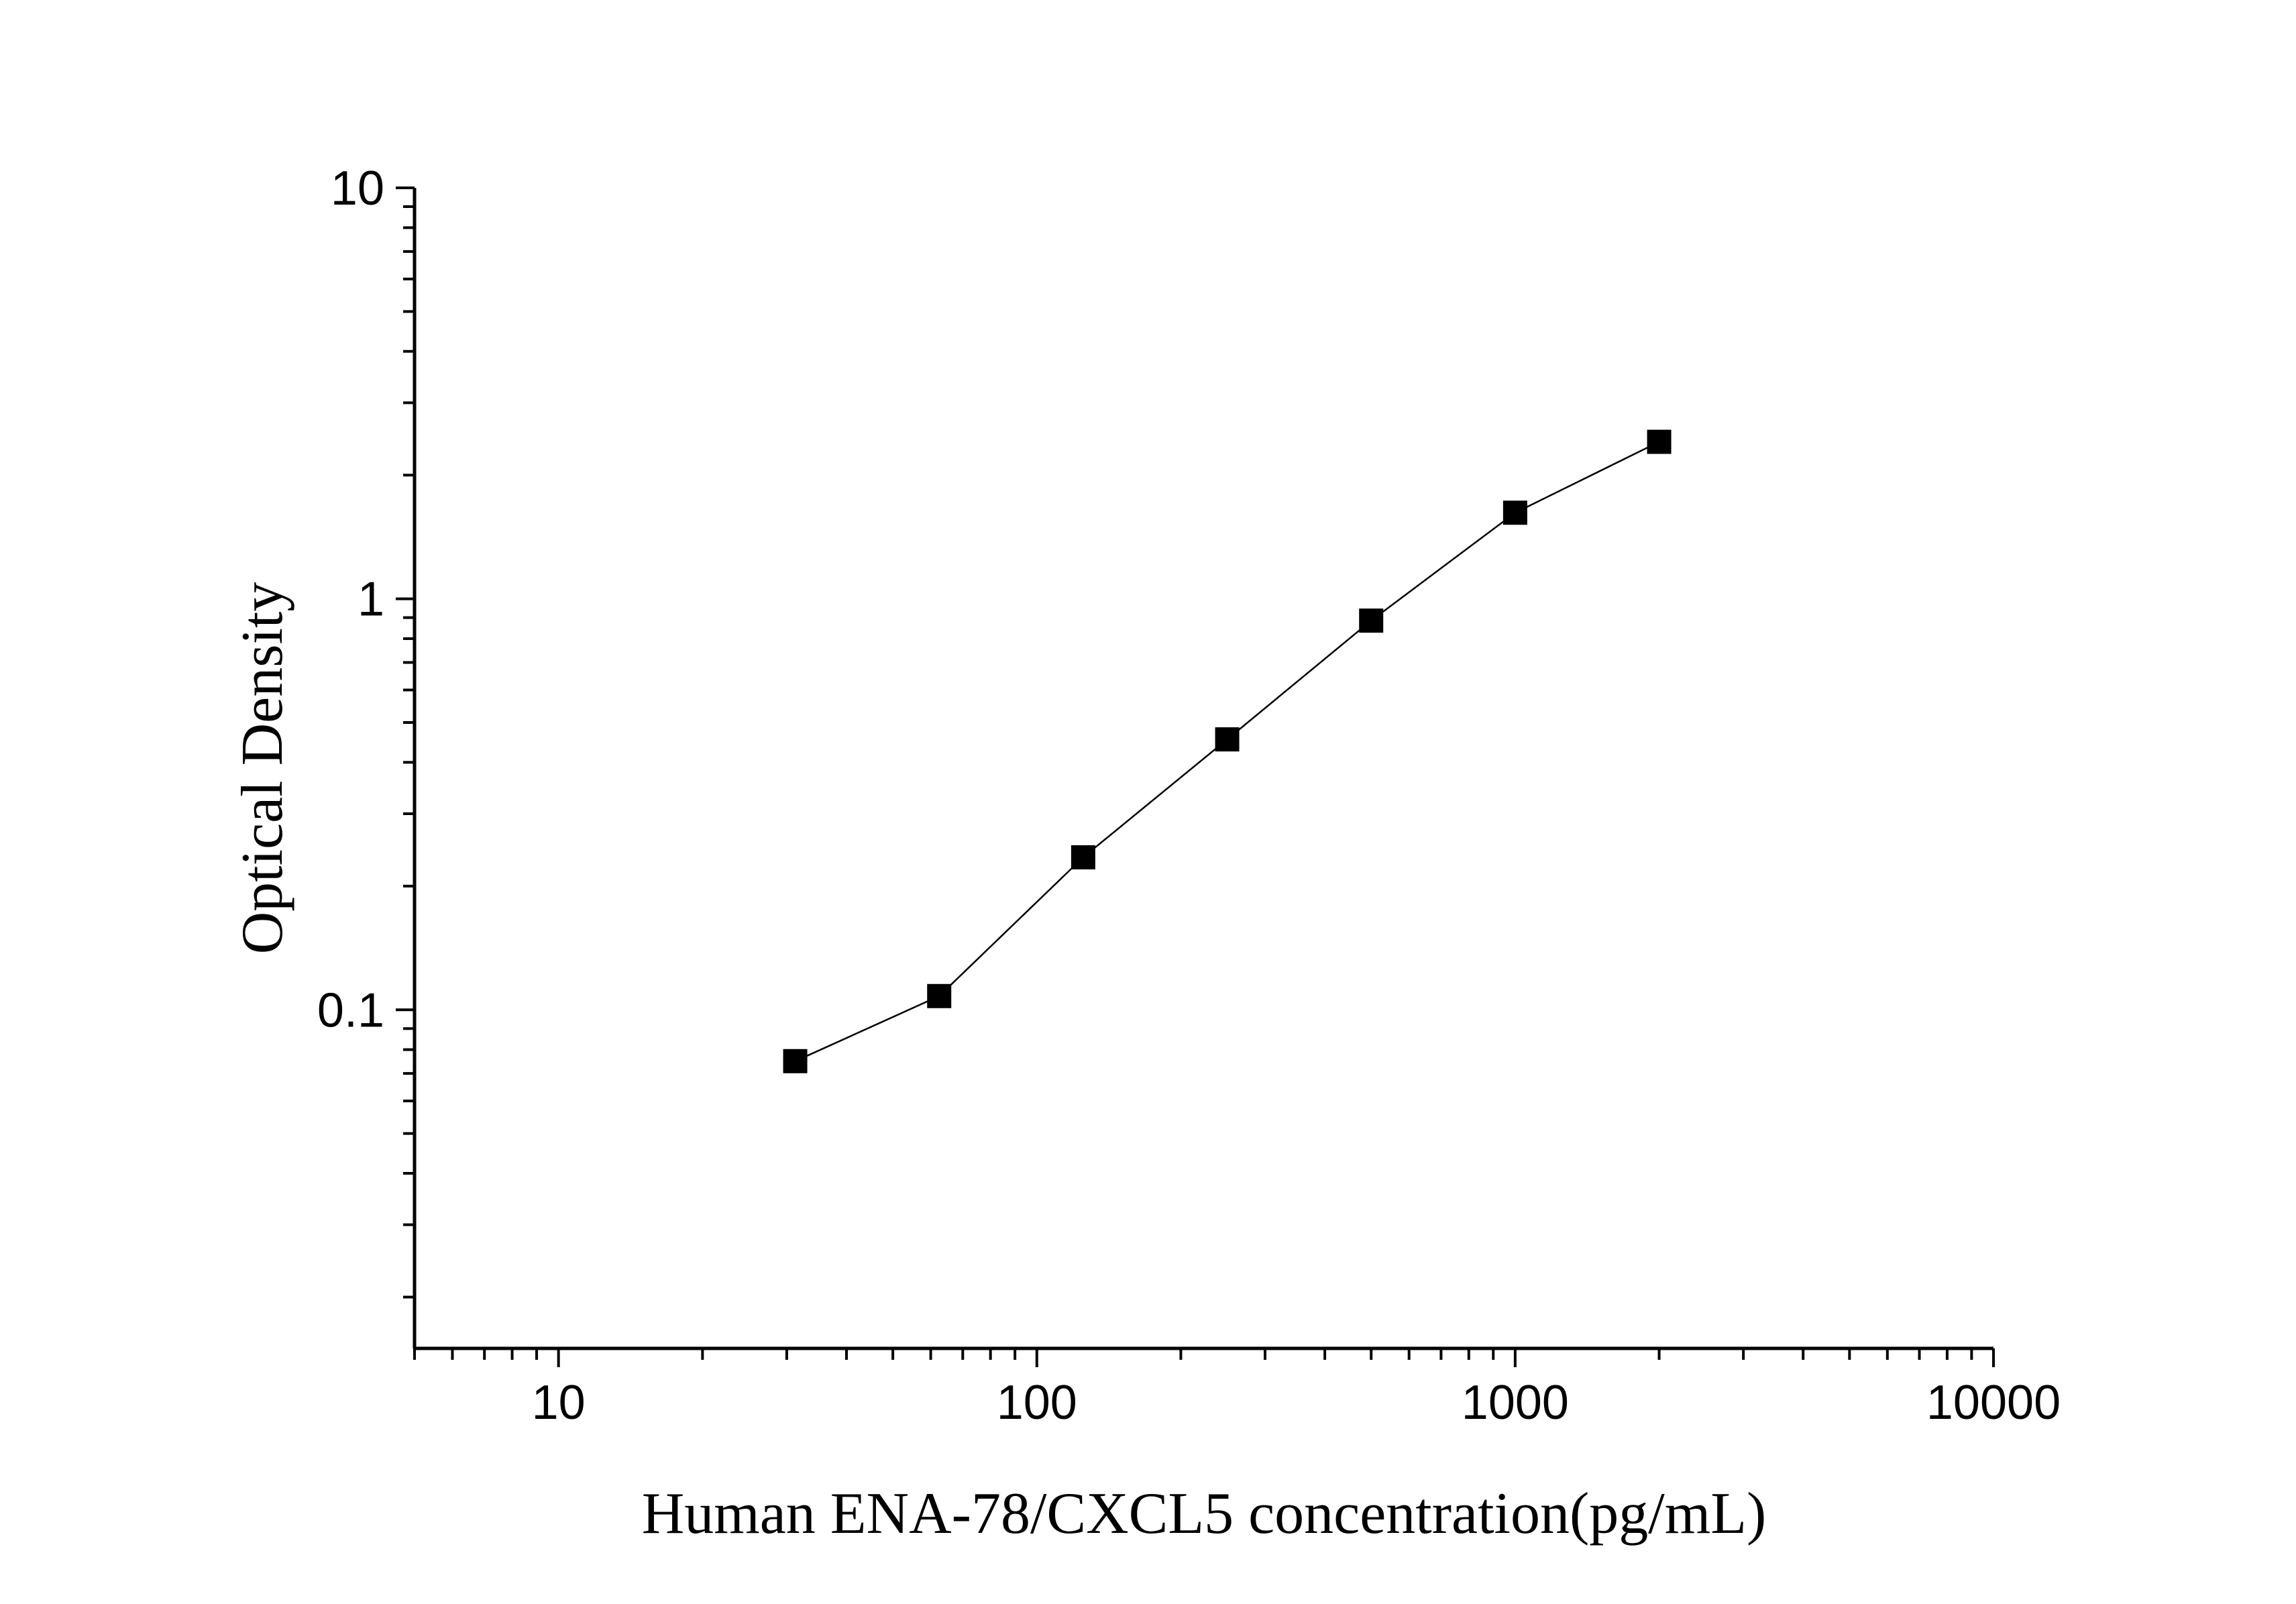 The image size is (2296, 1604). What do you see at coordinates (1993, 1403) in the screenshot?
I see `x-tick-label: 10000` at bounding box center [1993, 1403].